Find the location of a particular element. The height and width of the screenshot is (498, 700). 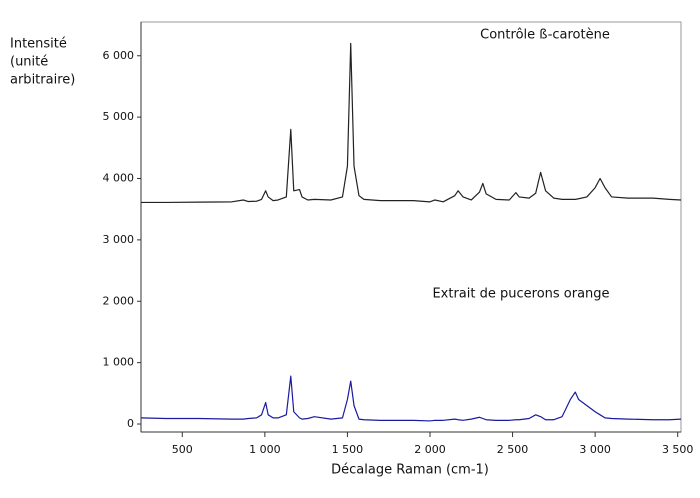

y-axis-title: arbitraire) is located at coordinates (42, 80).